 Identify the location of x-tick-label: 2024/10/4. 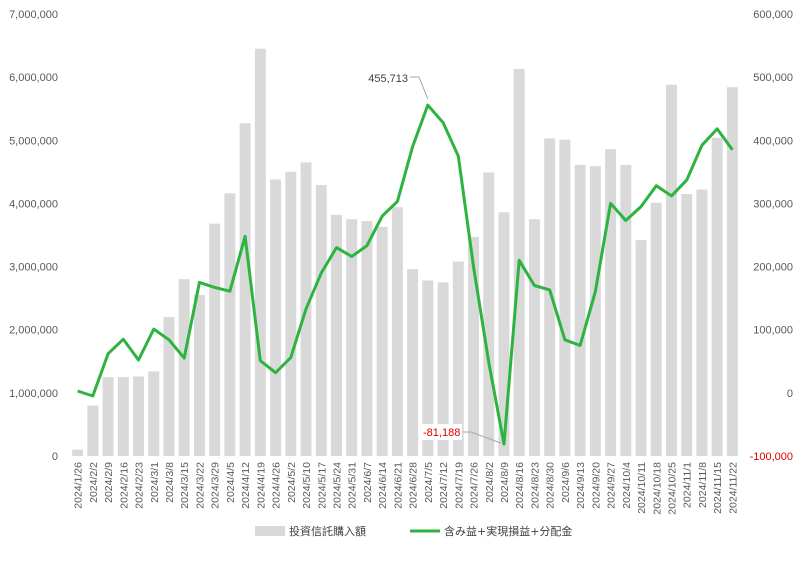
(627, 485).